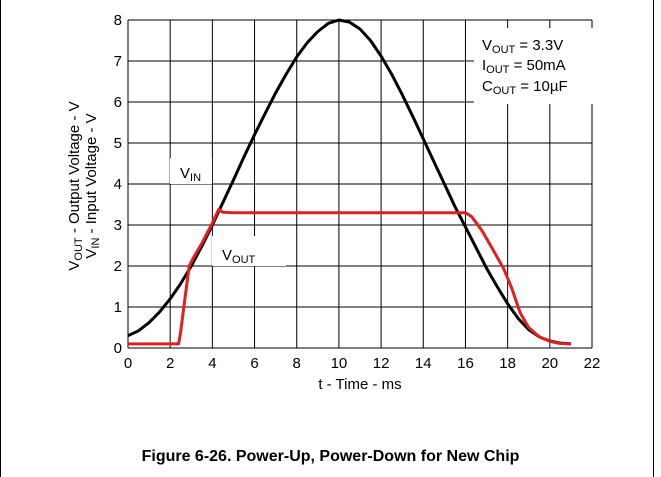 Image resolution: width=661 pixels, height=477 pixels. What do you see at coordinates (170, 363) in the screenshot?
I see `x-tick-label: 2` at bounding box center [170, 363].